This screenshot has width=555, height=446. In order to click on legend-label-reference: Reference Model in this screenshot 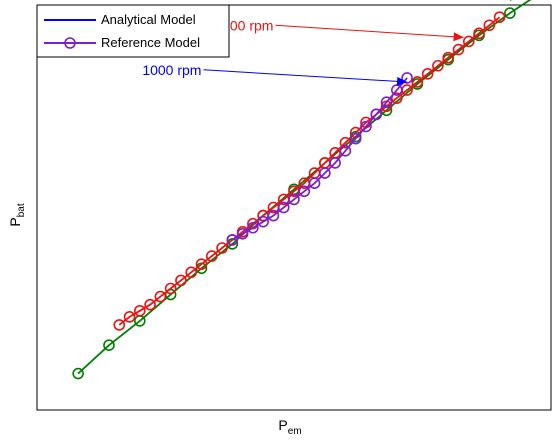, I will do `click(150, 42)`.